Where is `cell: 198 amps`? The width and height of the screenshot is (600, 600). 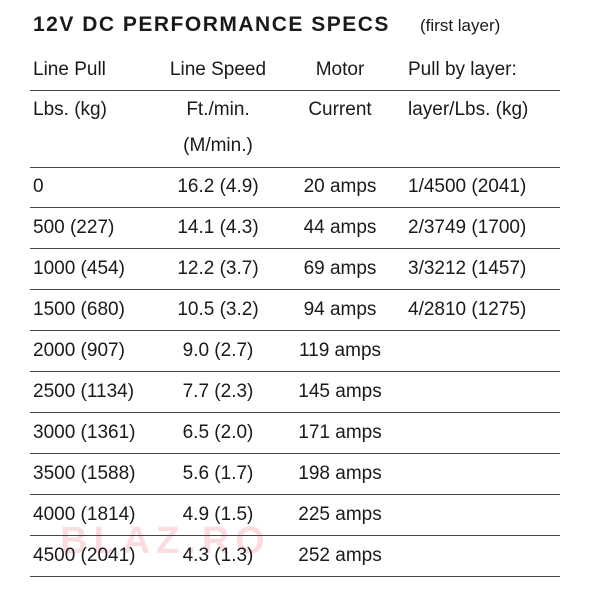
cell: 198 amps is located at coordinates (340, 473).